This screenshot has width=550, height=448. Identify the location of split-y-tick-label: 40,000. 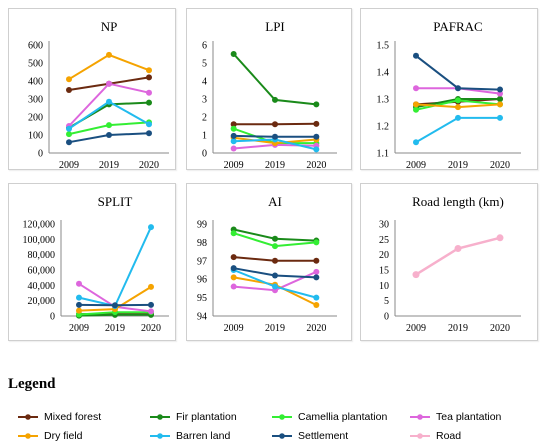
(42, 286).